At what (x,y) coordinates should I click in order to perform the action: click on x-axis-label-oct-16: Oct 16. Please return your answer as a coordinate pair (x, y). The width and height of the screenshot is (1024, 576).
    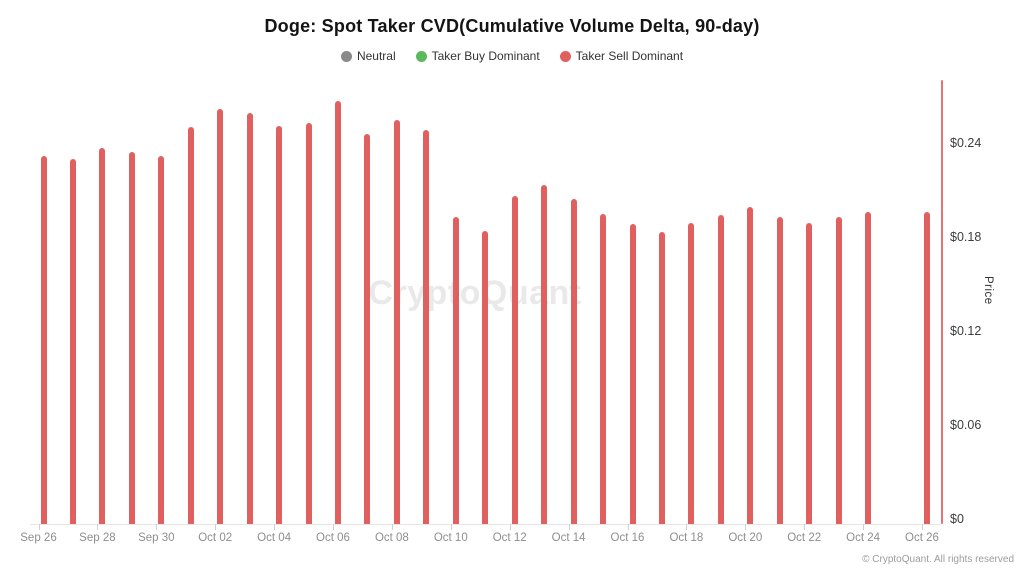
    Looking at the image, I should click on (627, 538).